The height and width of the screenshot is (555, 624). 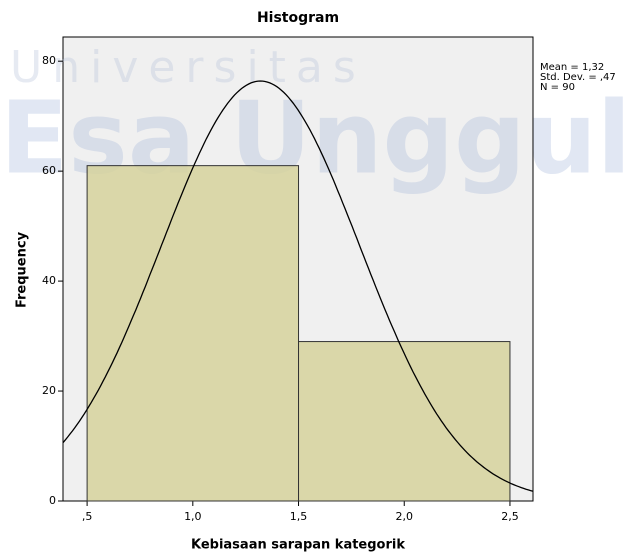 What do you see at coordinates (22, 269) in the screenshot?
I see `y-axis-label: Frequency` at bounding box center [22, 269].